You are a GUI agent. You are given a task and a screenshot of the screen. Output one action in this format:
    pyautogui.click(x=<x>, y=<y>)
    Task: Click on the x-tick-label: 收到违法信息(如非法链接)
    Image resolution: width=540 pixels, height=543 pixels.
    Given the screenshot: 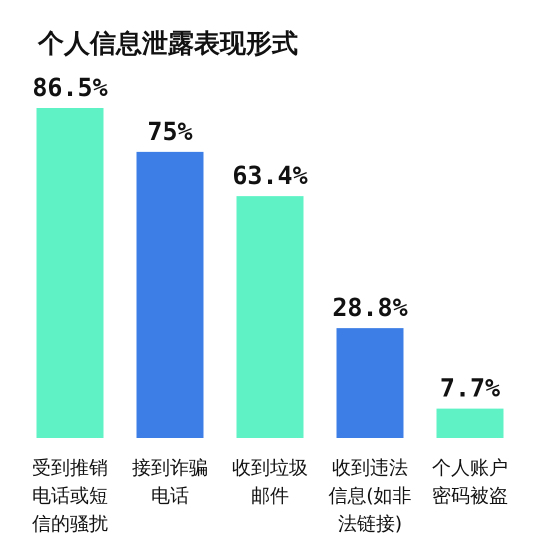 What is the action you would take?
    pyautogui.click(x=370, y=496)
    